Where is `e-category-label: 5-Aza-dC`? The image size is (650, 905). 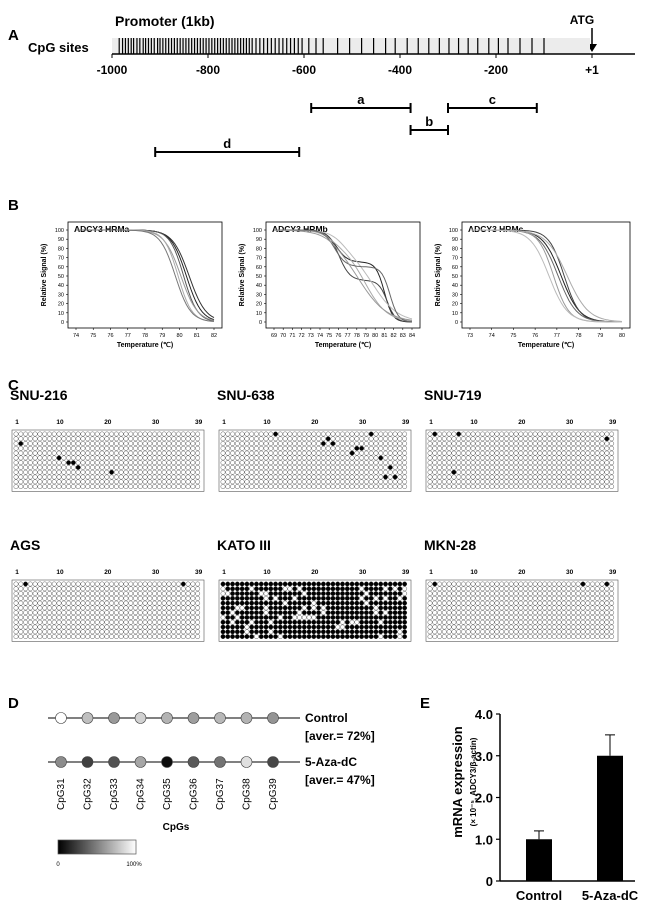 e-category-label: 5-Aza-dC is located at coordinates (610, 895).